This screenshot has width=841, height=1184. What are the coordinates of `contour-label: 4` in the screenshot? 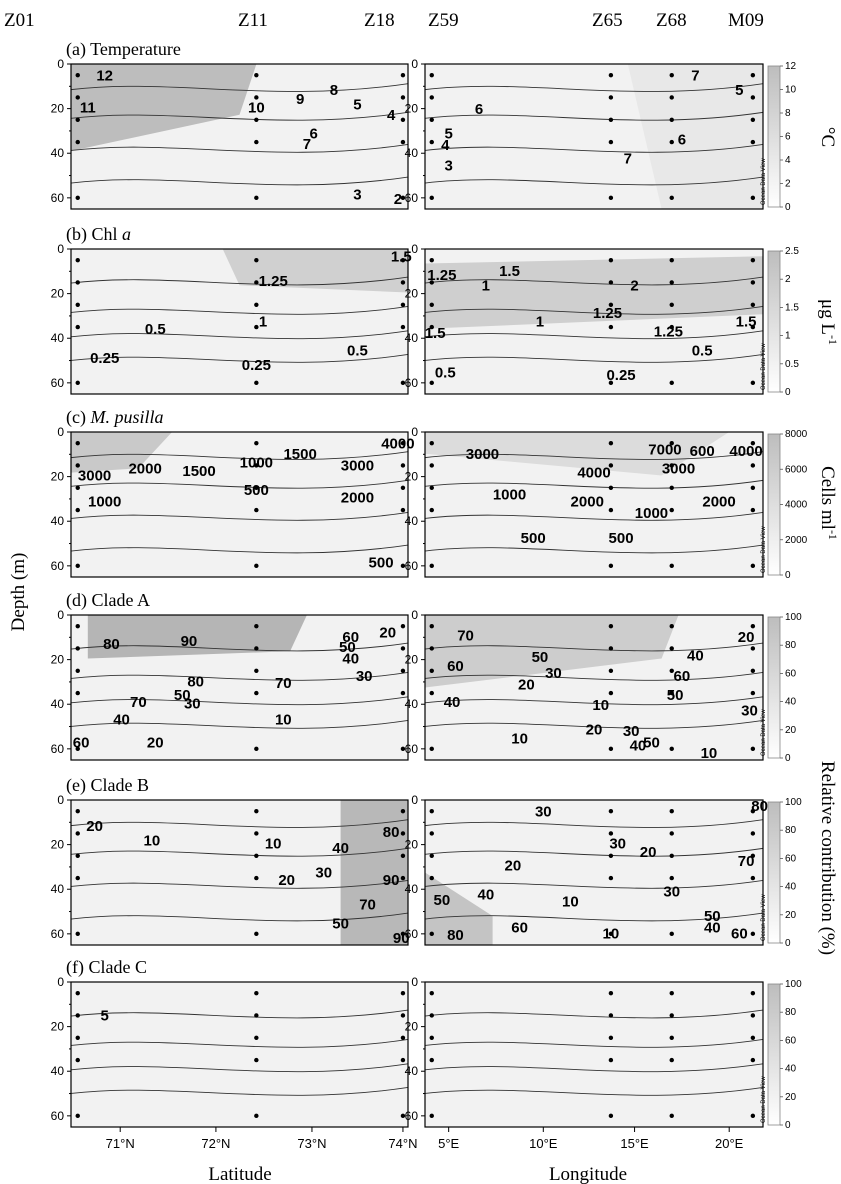 It's located at (445, 145).